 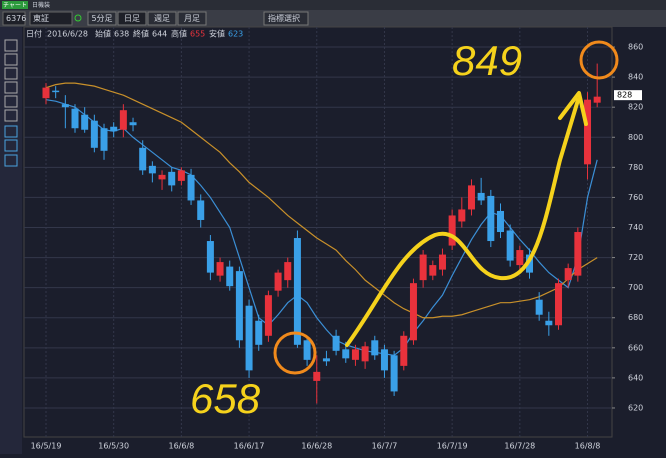 I want to click on x-tick-label: 16/7/19, so click(x=452, y=446).